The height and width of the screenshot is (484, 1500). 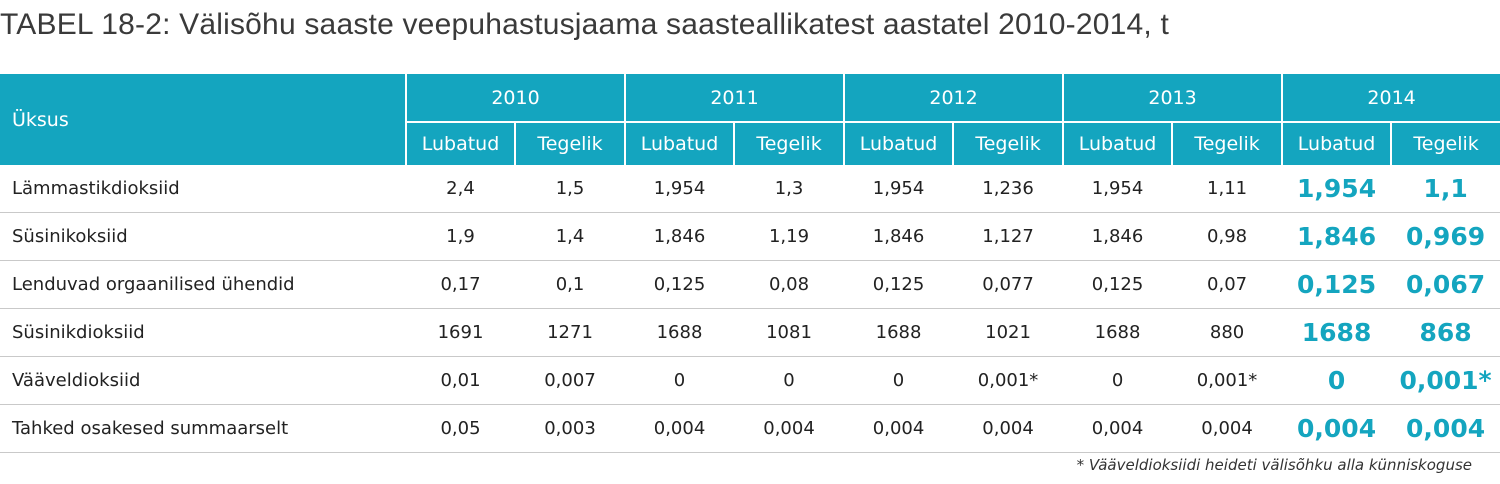 What do you see at coordinates (570, 236) in the screenshot?
I see `table-cell: 1,4` at bounding box center [570, 236].